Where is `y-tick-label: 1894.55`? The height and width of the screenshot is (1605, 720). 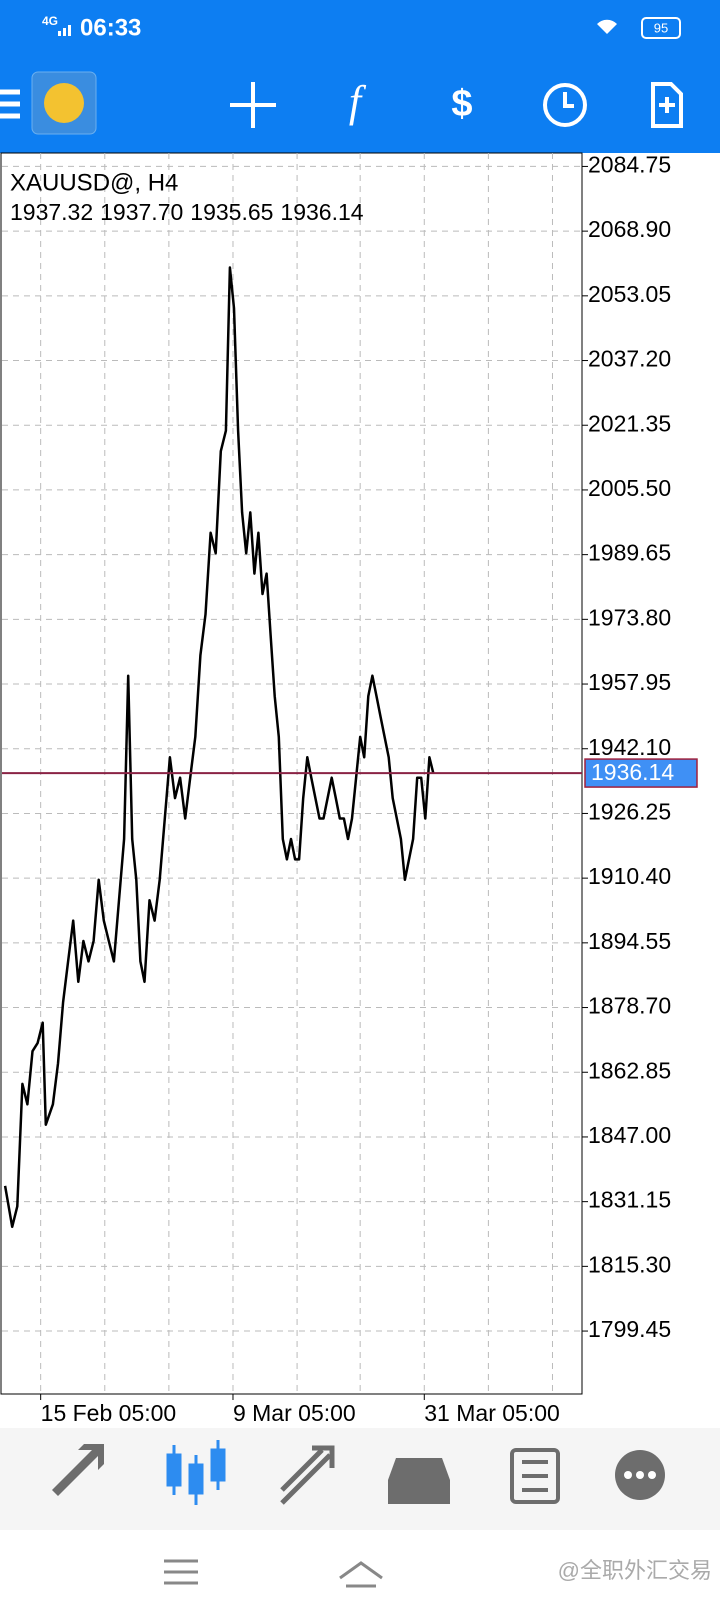
y-tick-label: 1894.55 is located at coordinates (629, 941).